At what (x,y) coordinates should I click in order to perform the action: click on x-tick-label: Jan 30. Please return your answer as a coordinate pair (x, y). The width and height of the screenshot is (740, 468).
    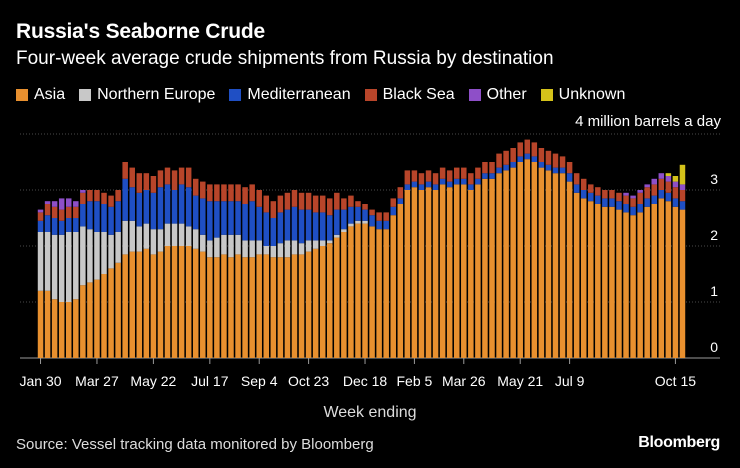
    Looking at the image, I should click on (41, 381).